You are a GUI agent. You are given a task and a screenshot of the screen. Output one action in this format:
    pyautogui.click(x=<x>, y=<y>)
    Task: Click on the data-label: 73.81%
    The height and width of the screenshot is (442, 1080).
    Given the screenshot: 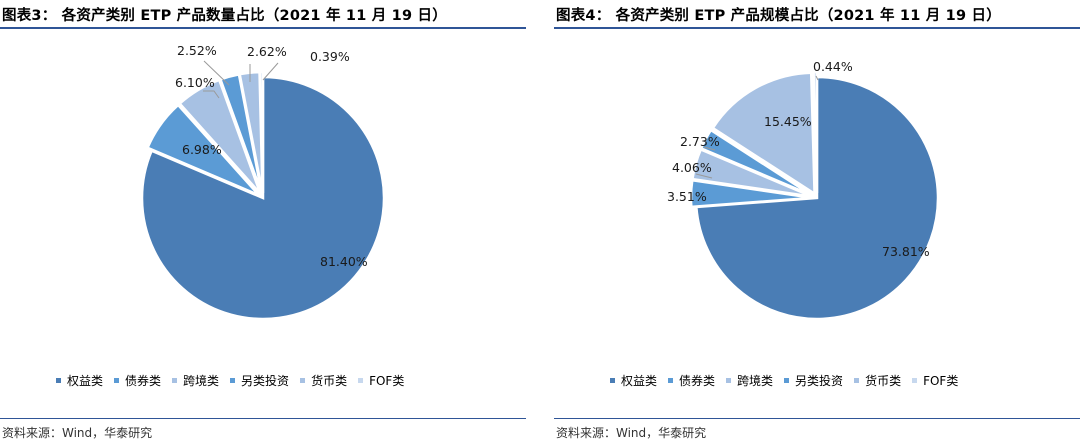 What is the action you would take?
    pyautogui.click(x=906, y=251)
    